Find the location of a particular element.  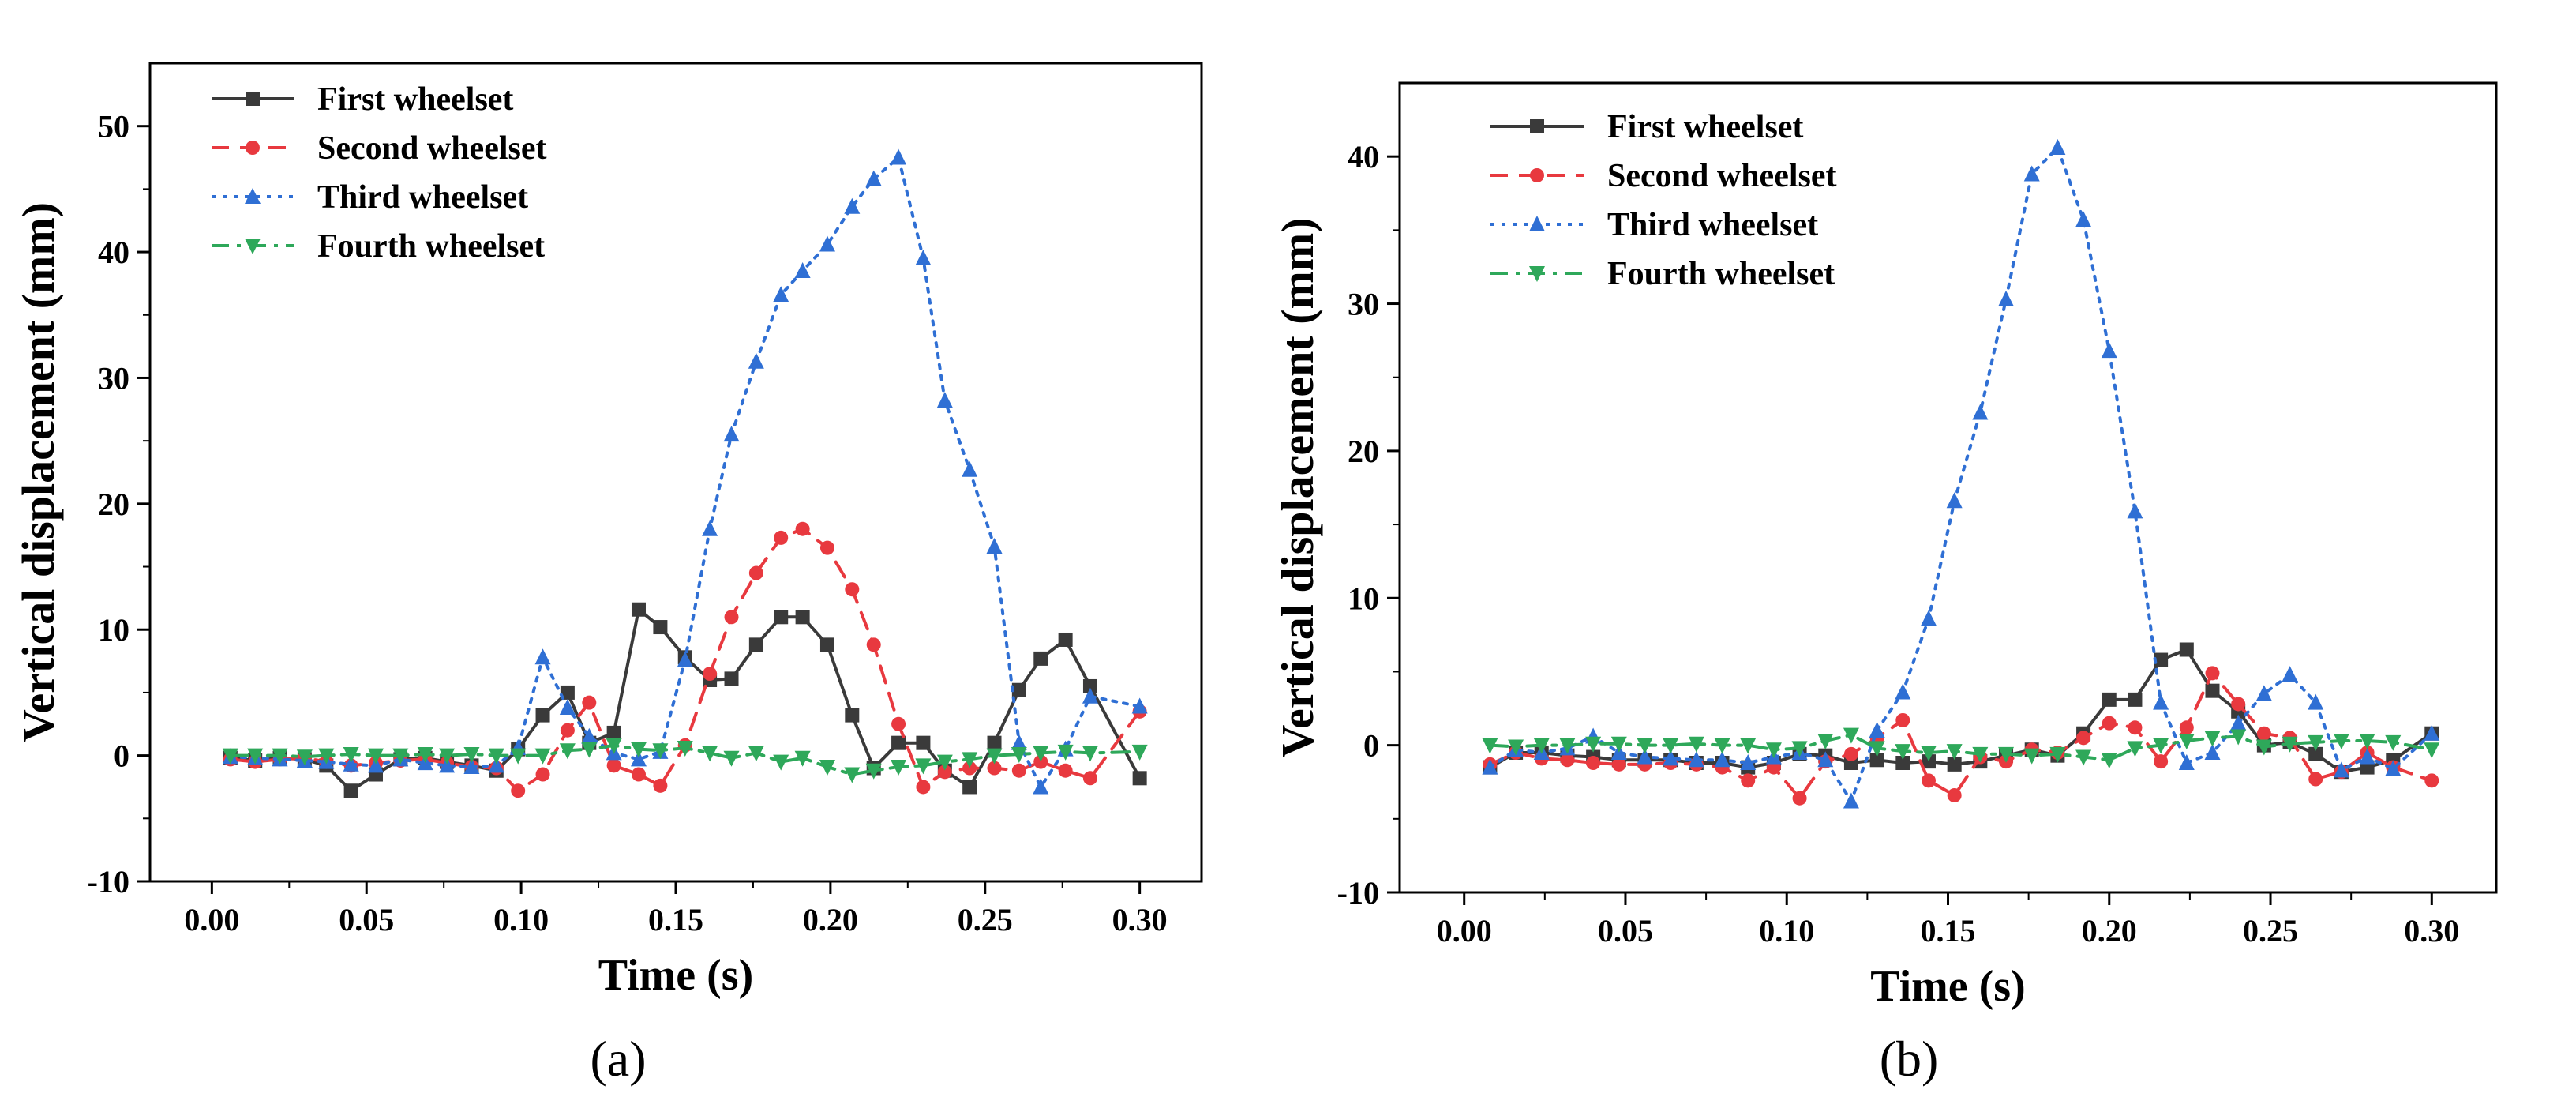

y-tick-label: 30 is located at coordinates (1363, 304).